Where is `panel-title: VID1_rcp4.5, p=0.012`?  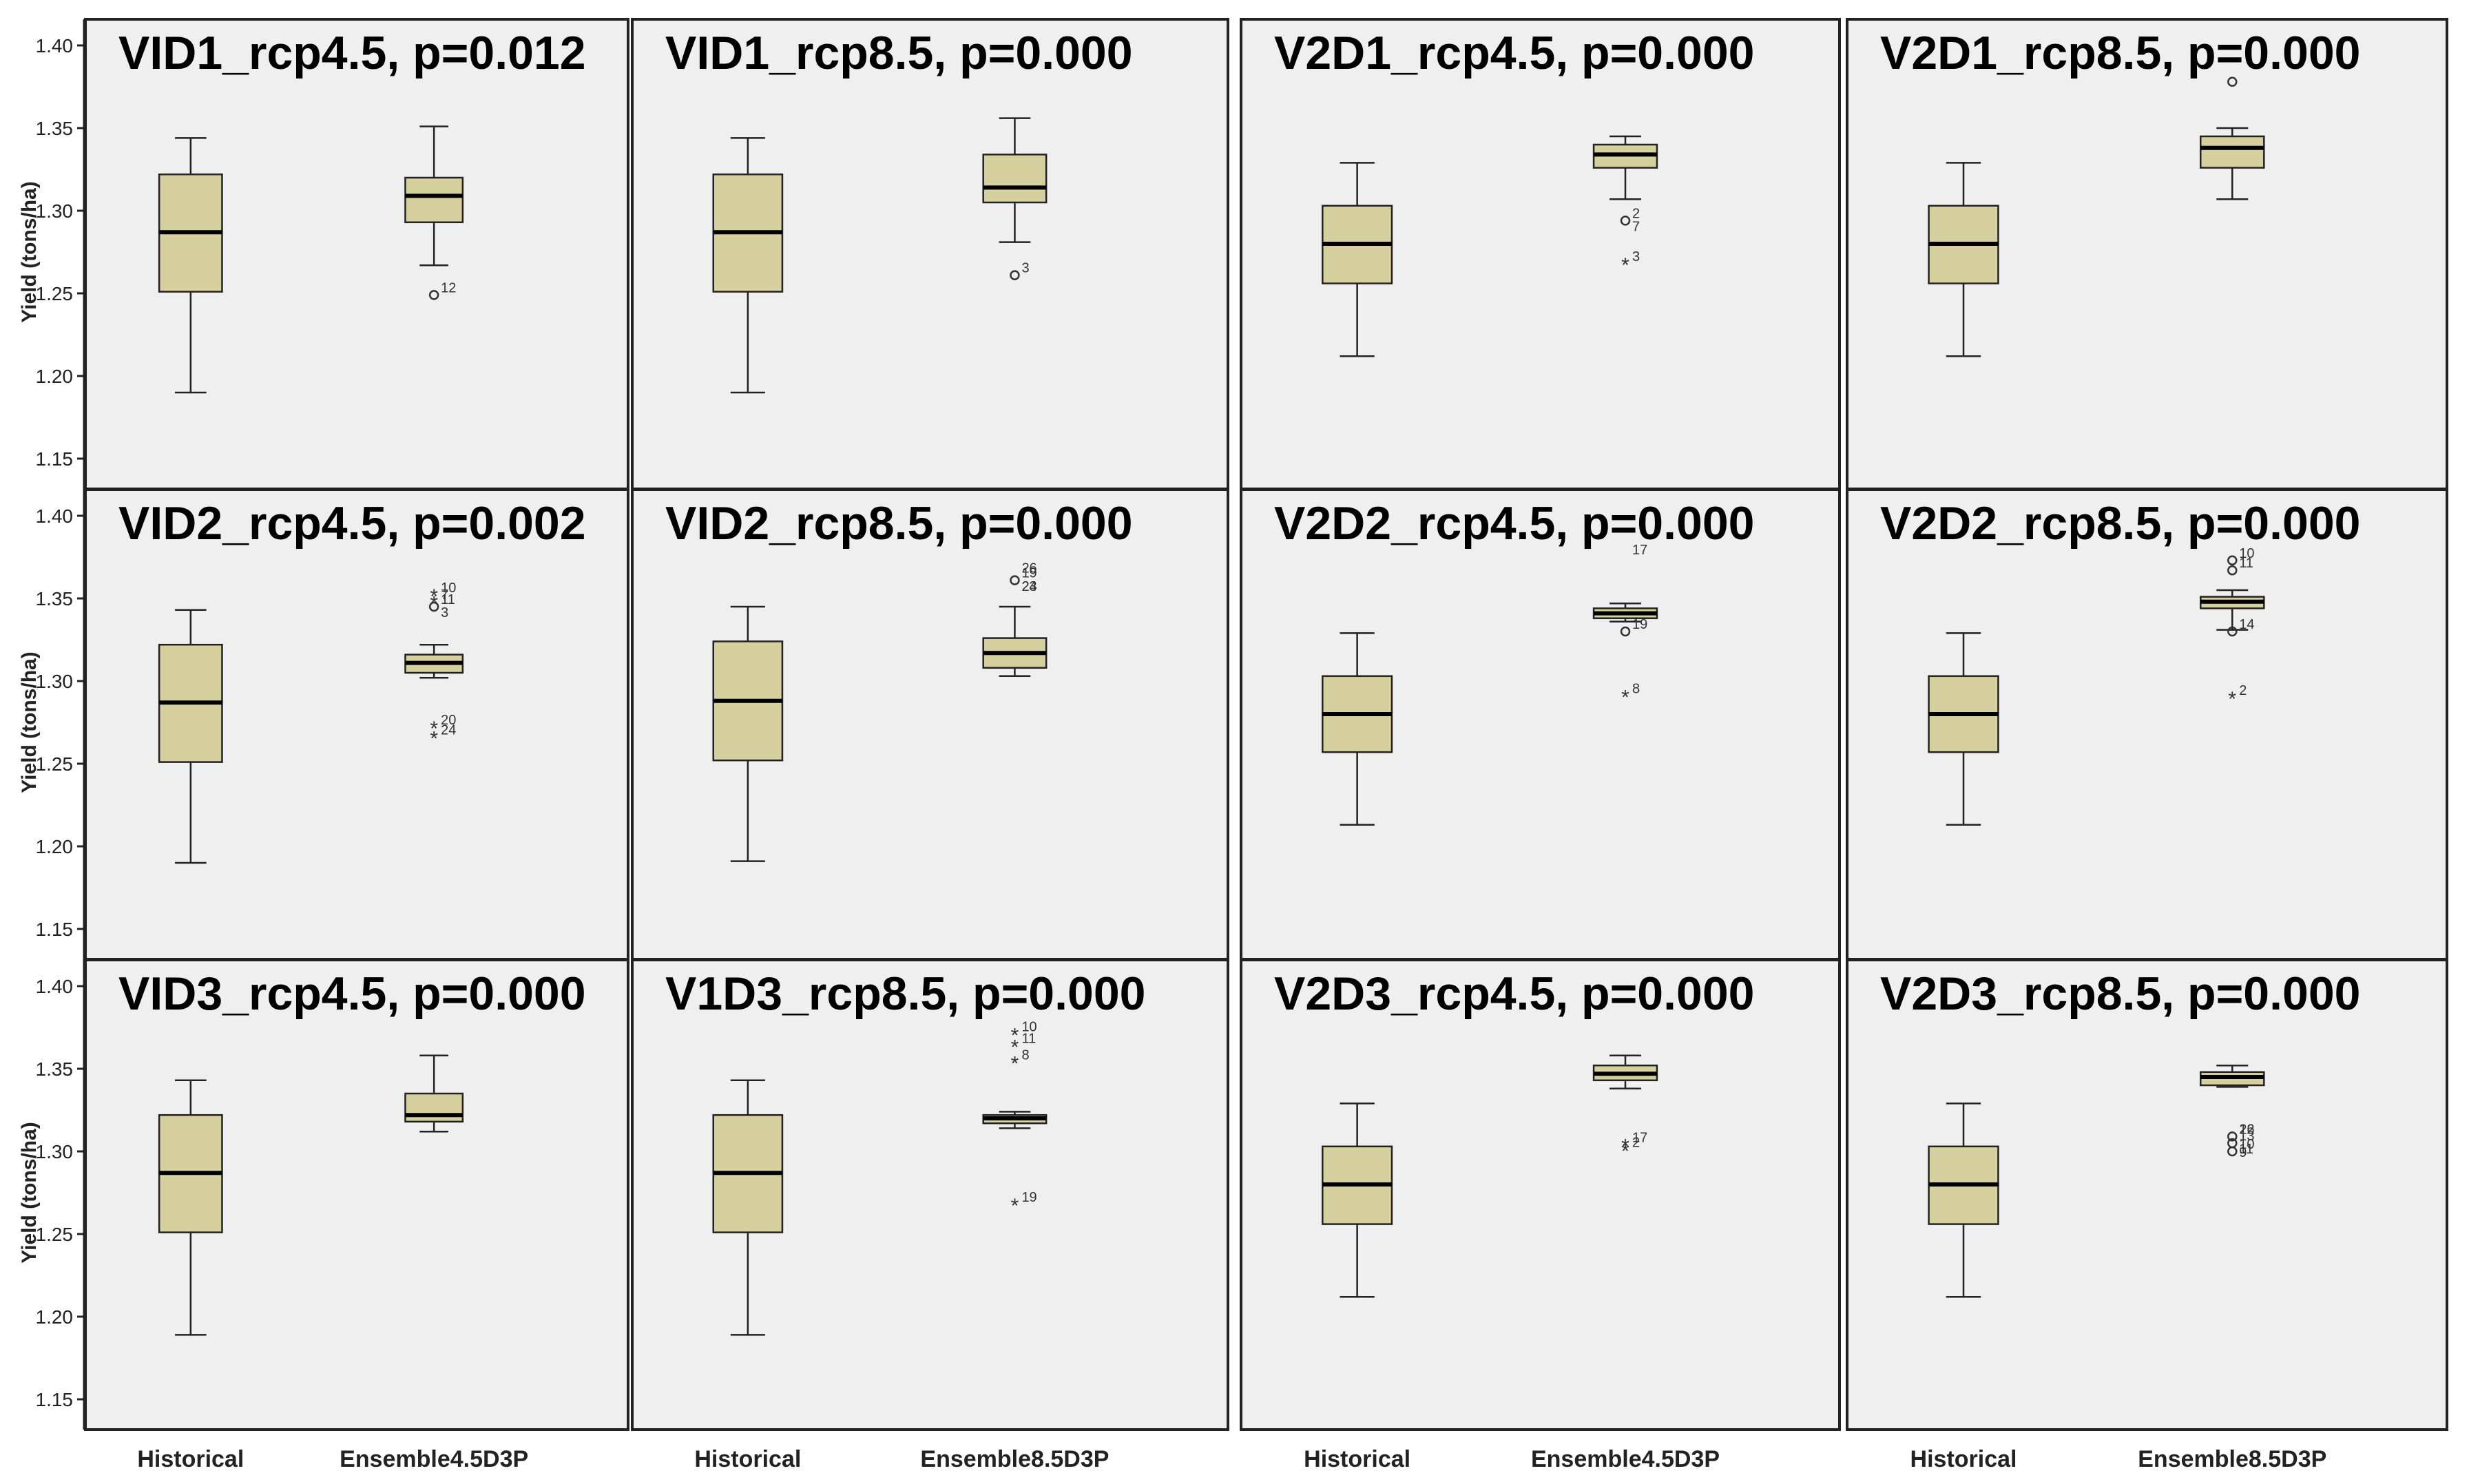
panel-title: VID1_rcp4.5, p=0.012 is located at coordinates (352, 53).